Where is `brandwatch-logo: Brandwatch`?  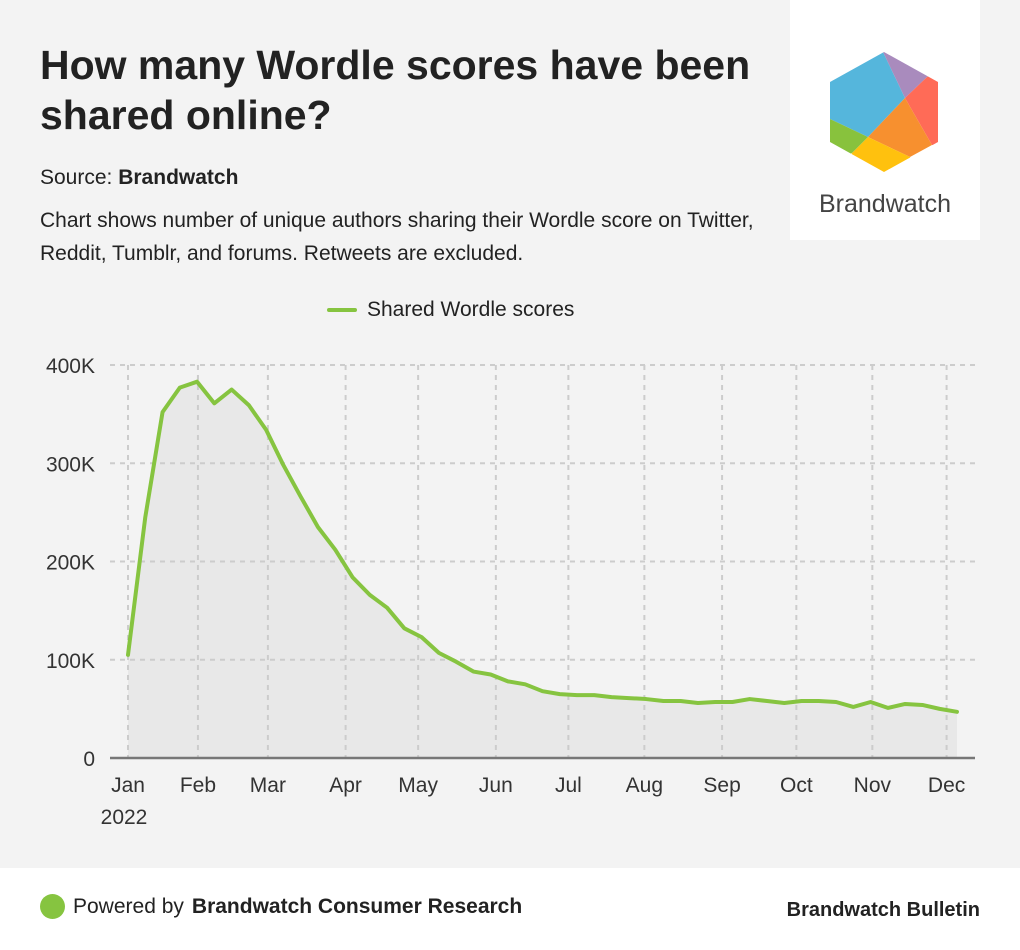 brandwatch-logo: Brandwatch is located at coordinates (885, 120).